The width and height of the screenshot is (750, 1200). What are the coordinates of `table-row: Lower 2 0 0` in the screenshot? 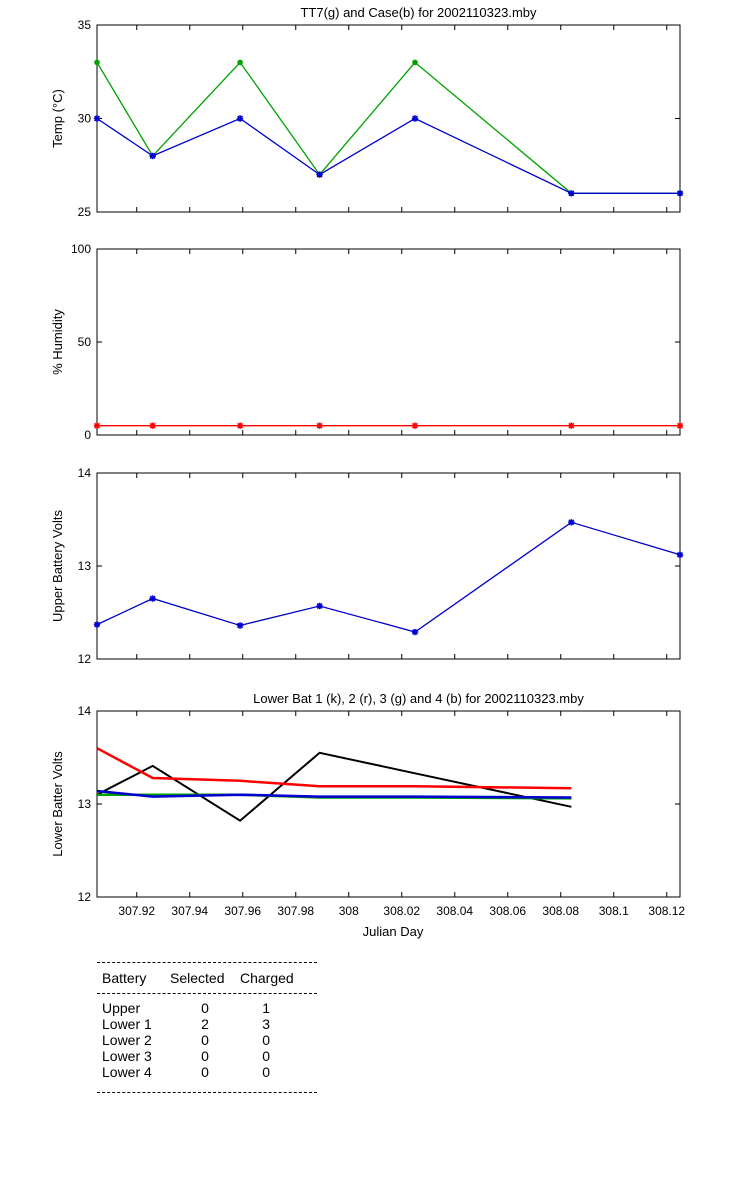 It's located at (207, 1040).